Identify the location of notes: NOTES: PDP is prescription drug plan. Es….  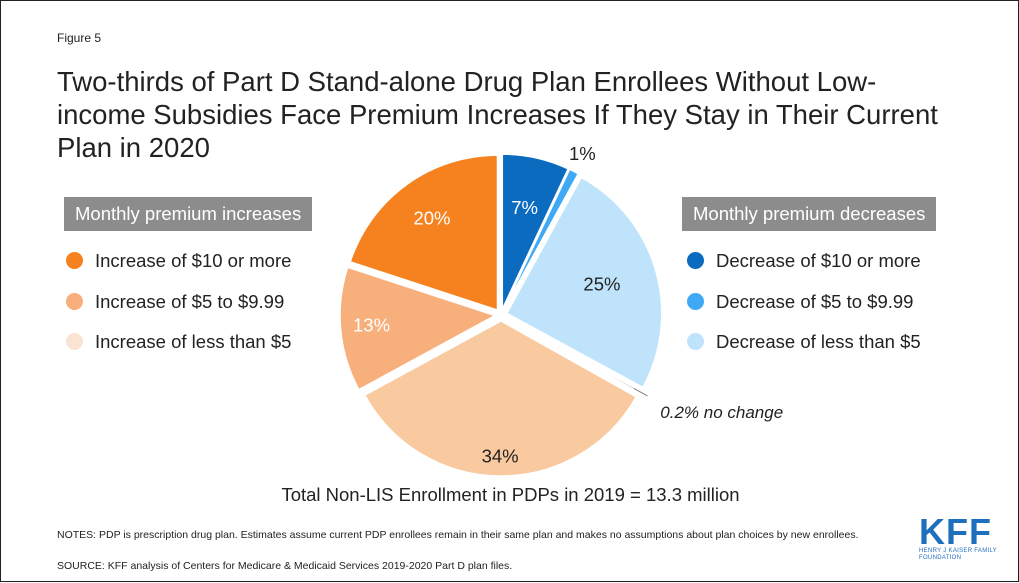
(458, 535).